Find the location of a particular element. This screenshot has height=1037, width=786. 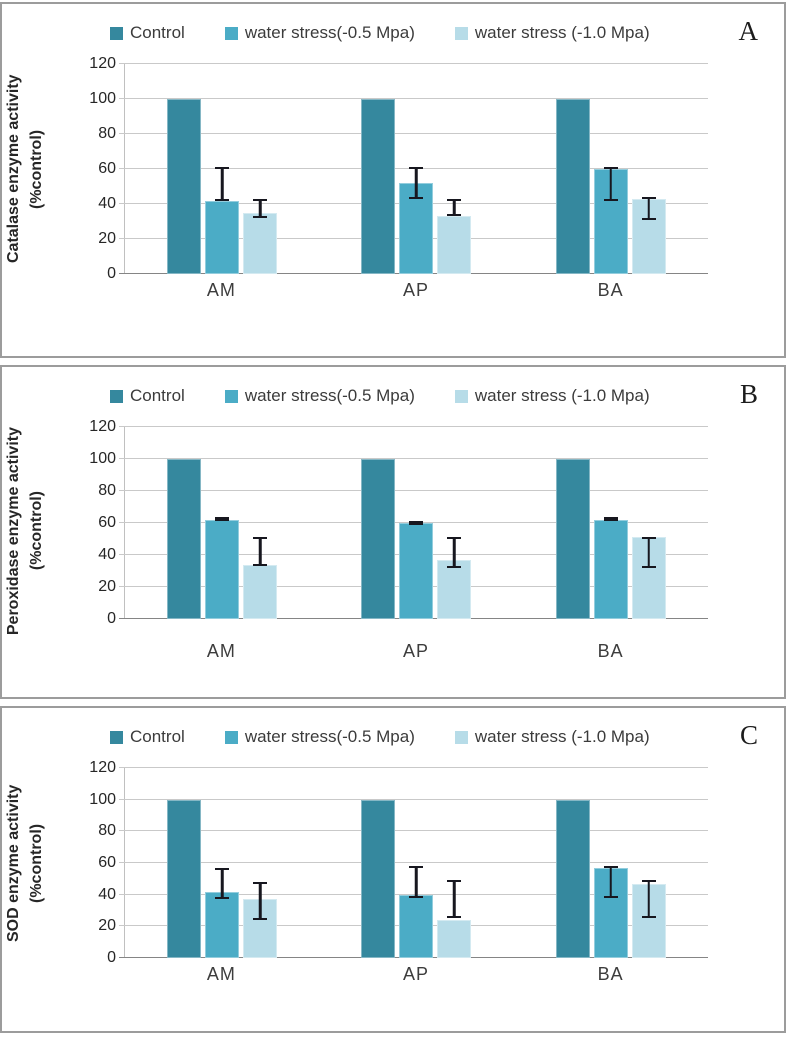

x-category-label-ap: AP is located at coordinates (416, 974).